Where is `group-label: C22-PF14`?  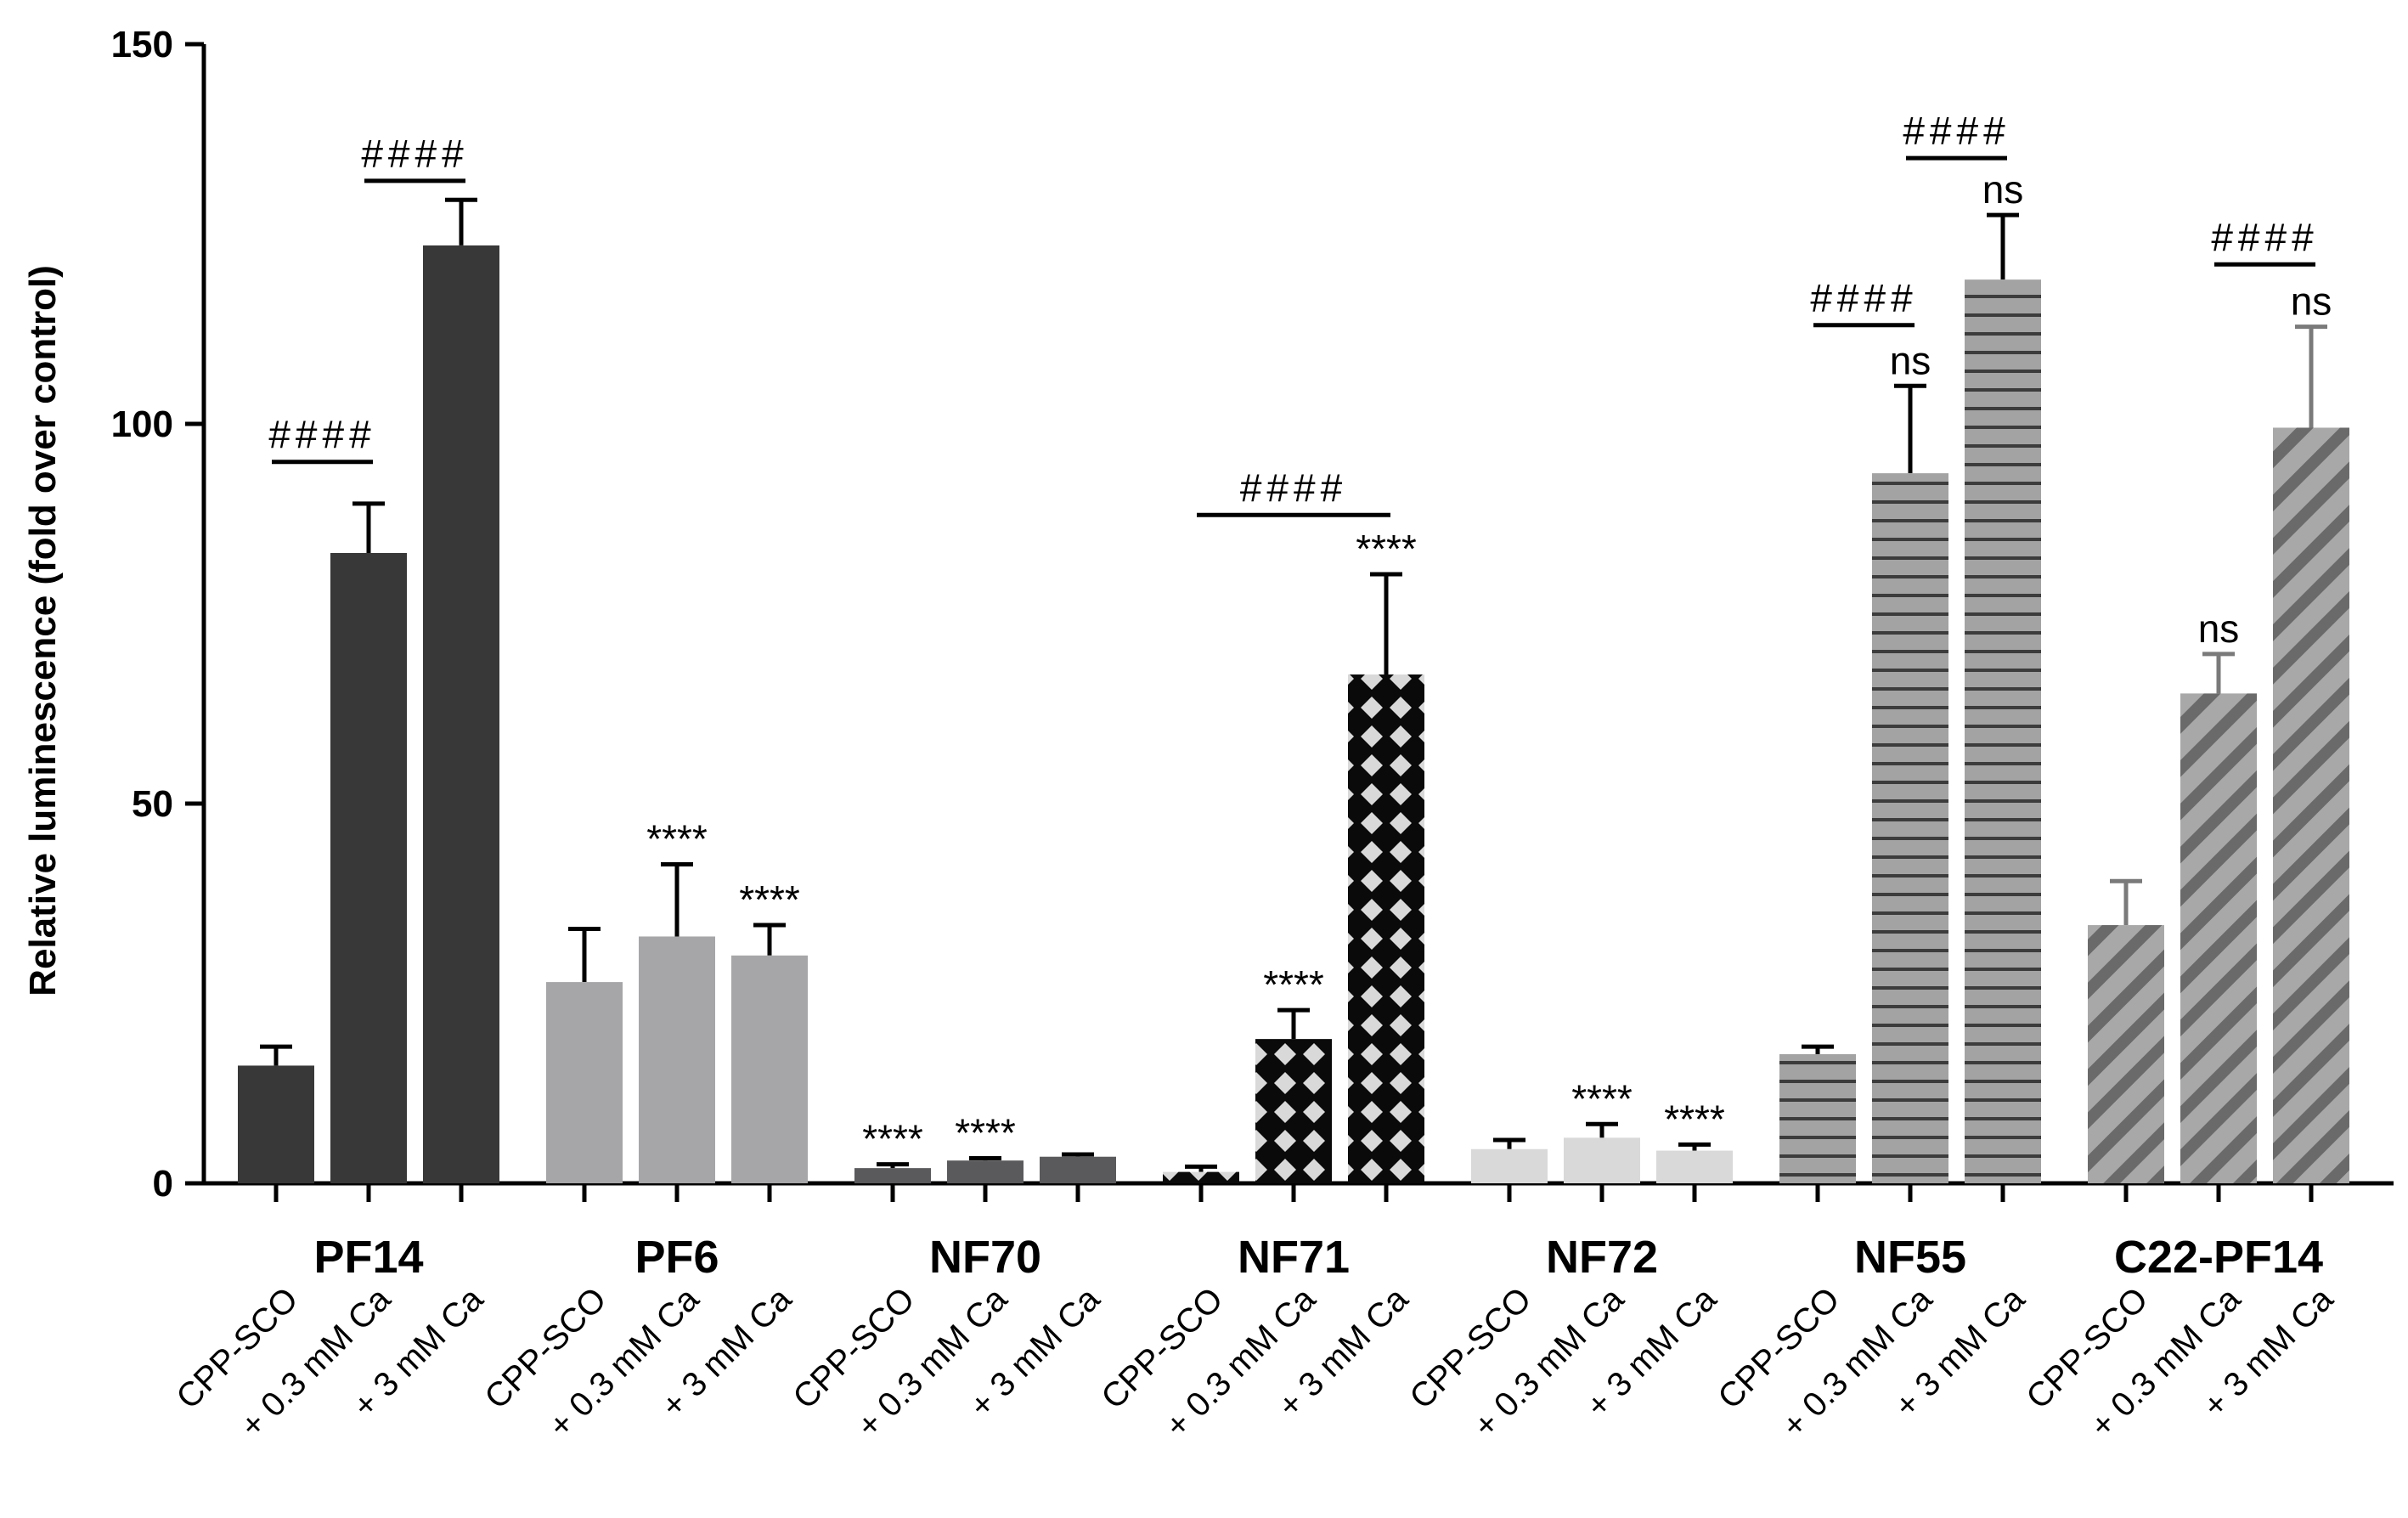
group-label: C22-PF14 is located at coordinates (2219, 1257).